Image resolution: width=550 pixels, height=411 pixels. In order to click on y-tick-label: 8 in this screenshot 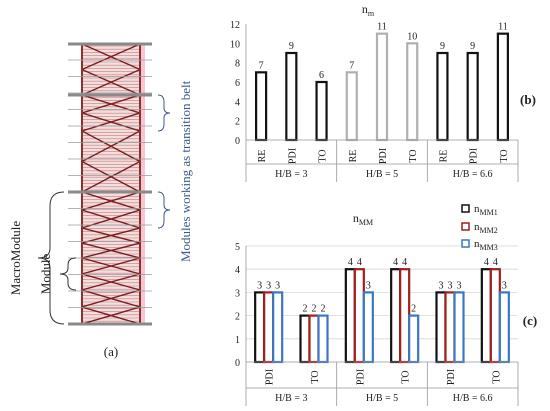, I will do `click(237, 64)`.